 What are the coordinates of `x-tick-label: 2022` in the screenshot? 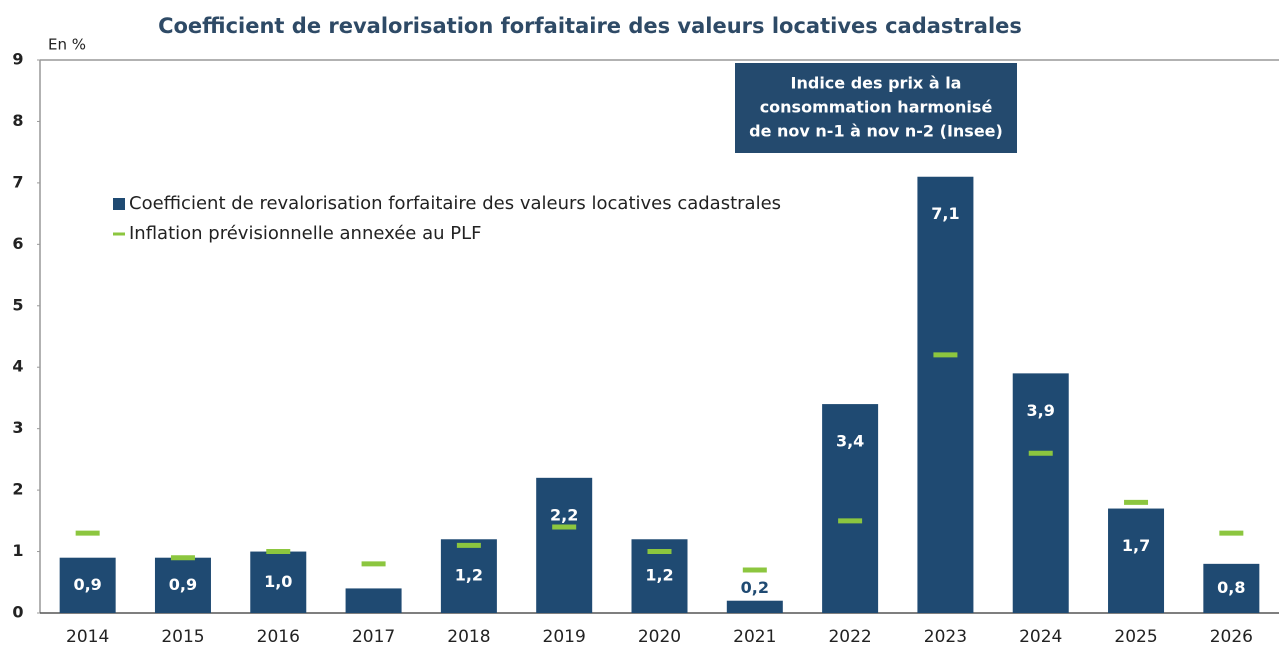 It's located at (849, 637).